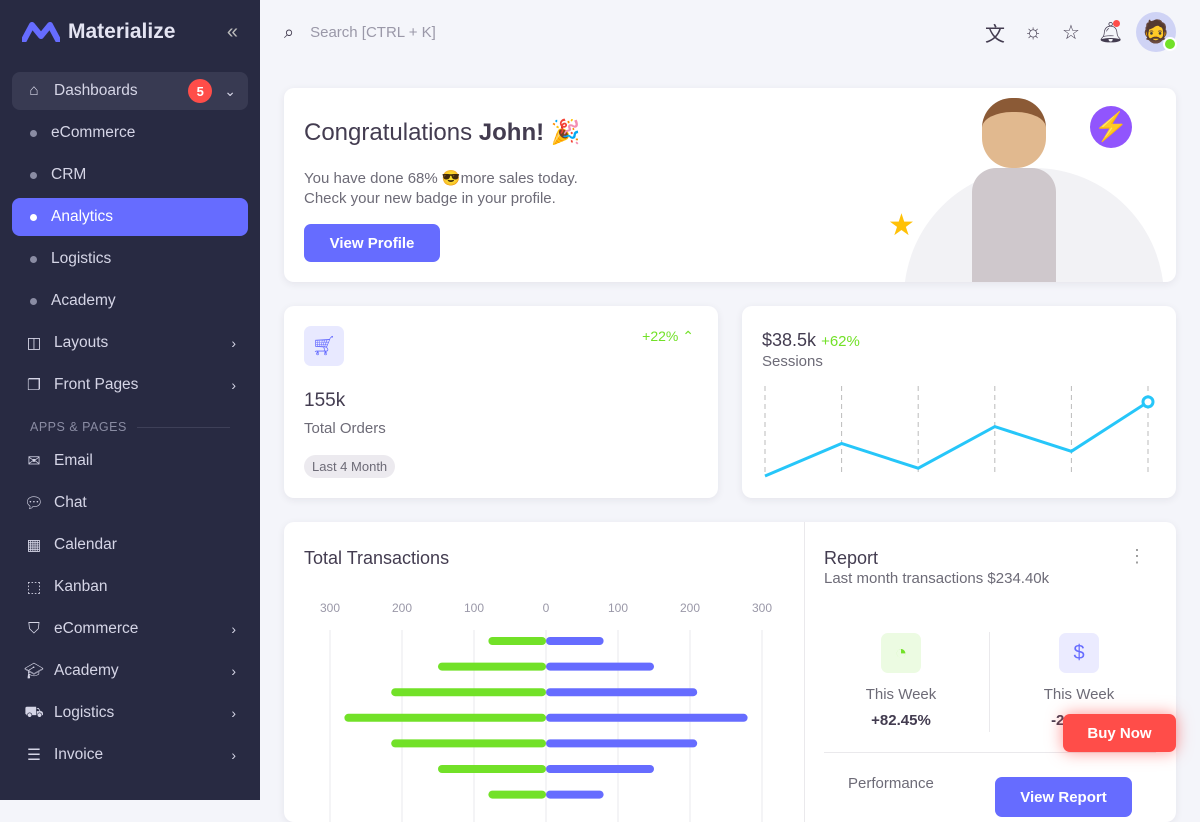 Image resolution: width=1200 pixels, height=822 pixels. I want to click on sidebar-item-email: ✉ Email, so click(130, 461).